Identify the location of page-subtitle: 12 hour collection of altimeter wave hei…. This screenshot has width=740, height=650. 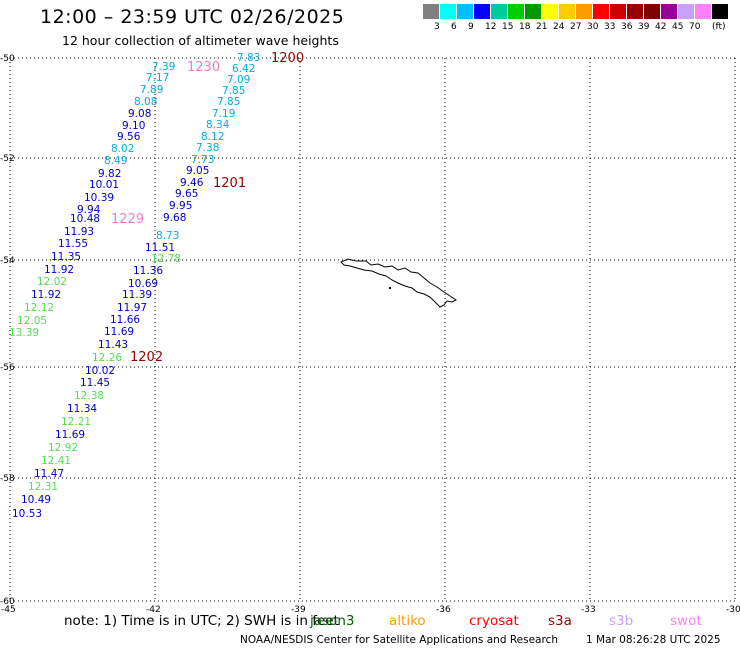
(200, 40).